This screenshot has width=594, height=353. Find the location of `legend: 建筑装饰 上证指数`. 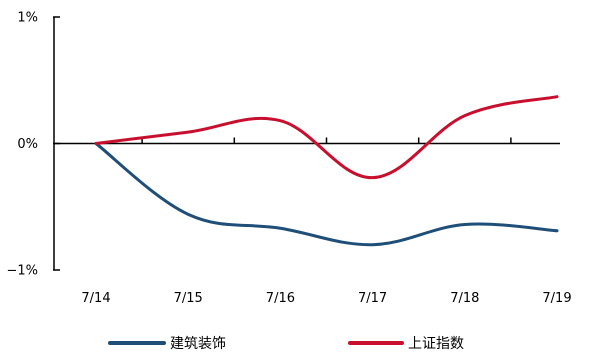

legend: 建筑装饰 上证指数 is located at coordinates (286, 344).